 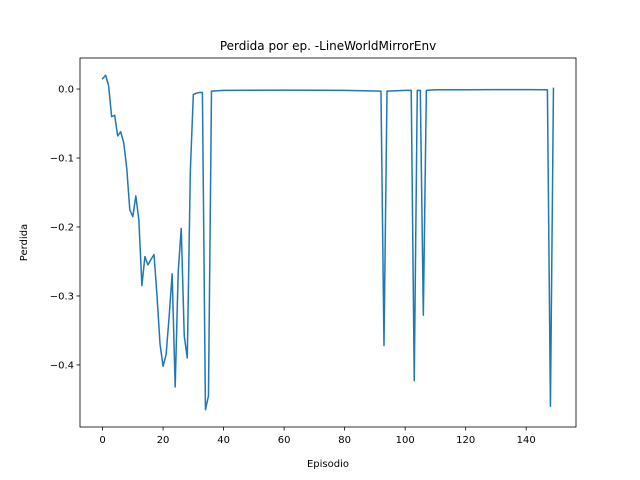 What do you see at coordinates (526, 440) in the screenshot?
I see `x-tick-label: 140` at bounding box center [526, 440].